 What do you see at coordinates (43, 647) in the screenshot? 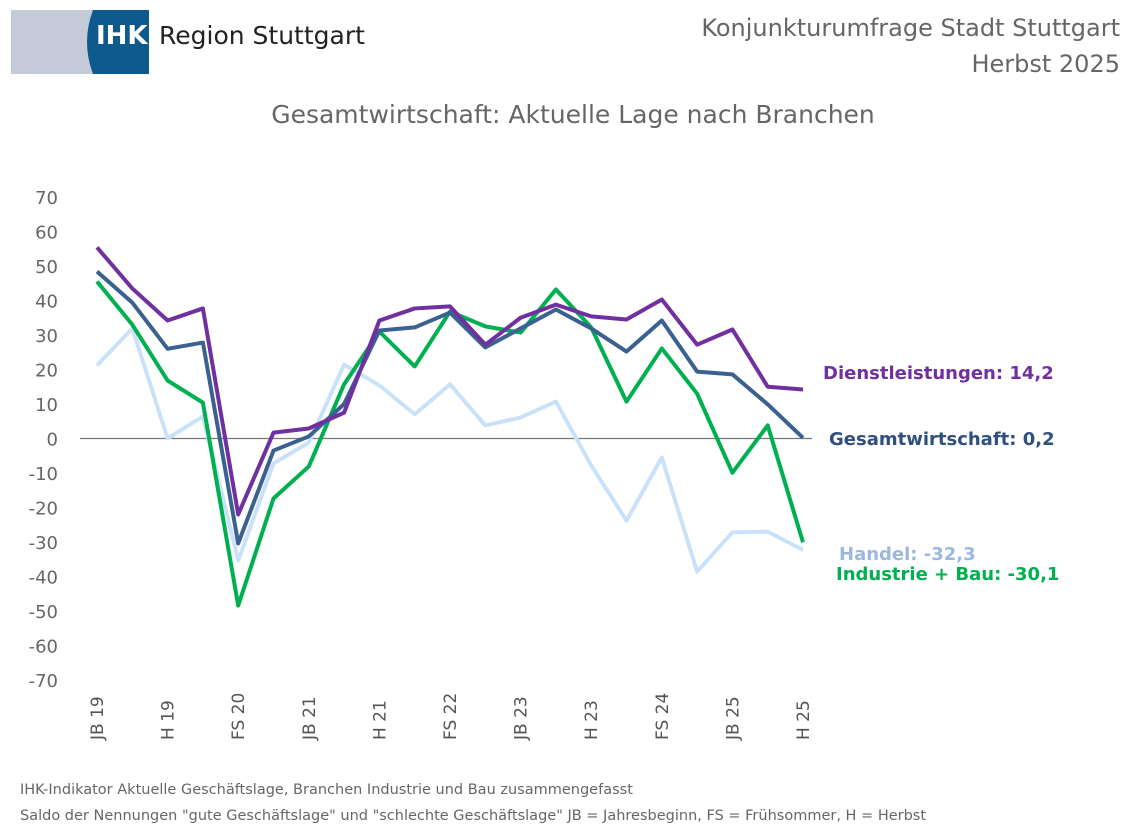
I see `y-tick-label: -60` at bounding box center [43, 647].